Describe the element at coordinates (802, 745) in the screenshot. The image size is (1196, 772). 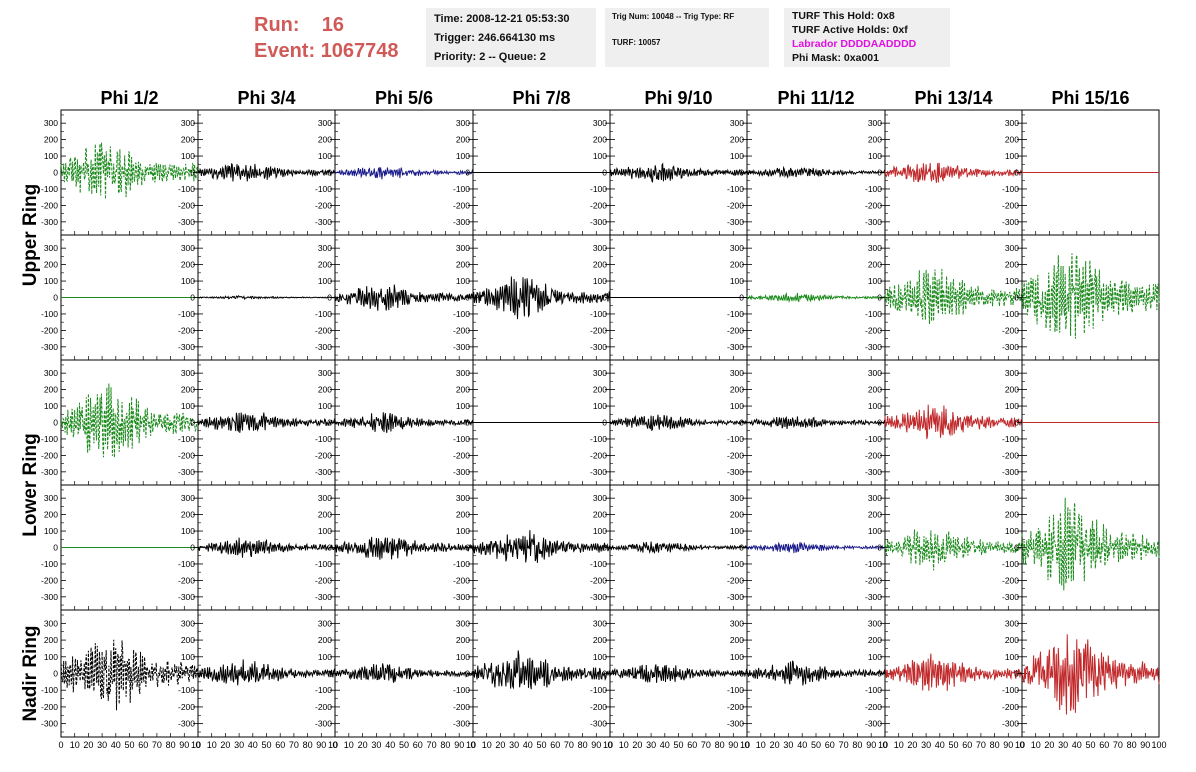
I see `x-tick-label: 40` at that location.